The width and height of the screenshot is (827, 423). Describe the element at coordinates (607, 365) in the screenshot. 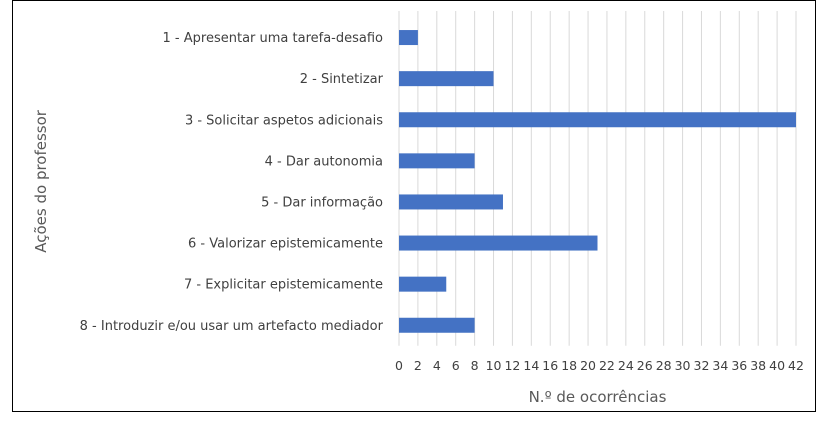

I see `x-tick-label: 22` at that location.